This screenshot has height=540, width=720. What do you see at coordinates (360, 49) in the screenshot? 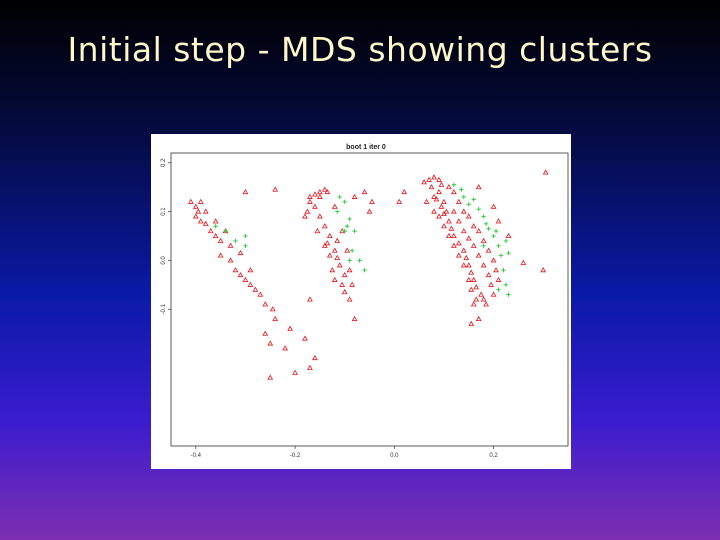
I see `slide-title: Initial step - MDS showing clusters` at bounding box center [360, 49].